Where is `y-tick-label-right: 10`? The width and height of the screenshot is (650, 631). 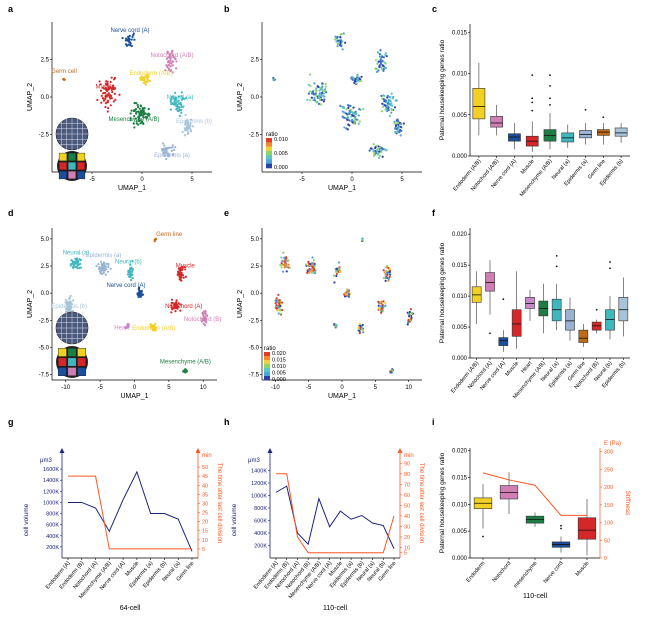
y-tick-label-right: 10 is located at coordinates (407, 548).